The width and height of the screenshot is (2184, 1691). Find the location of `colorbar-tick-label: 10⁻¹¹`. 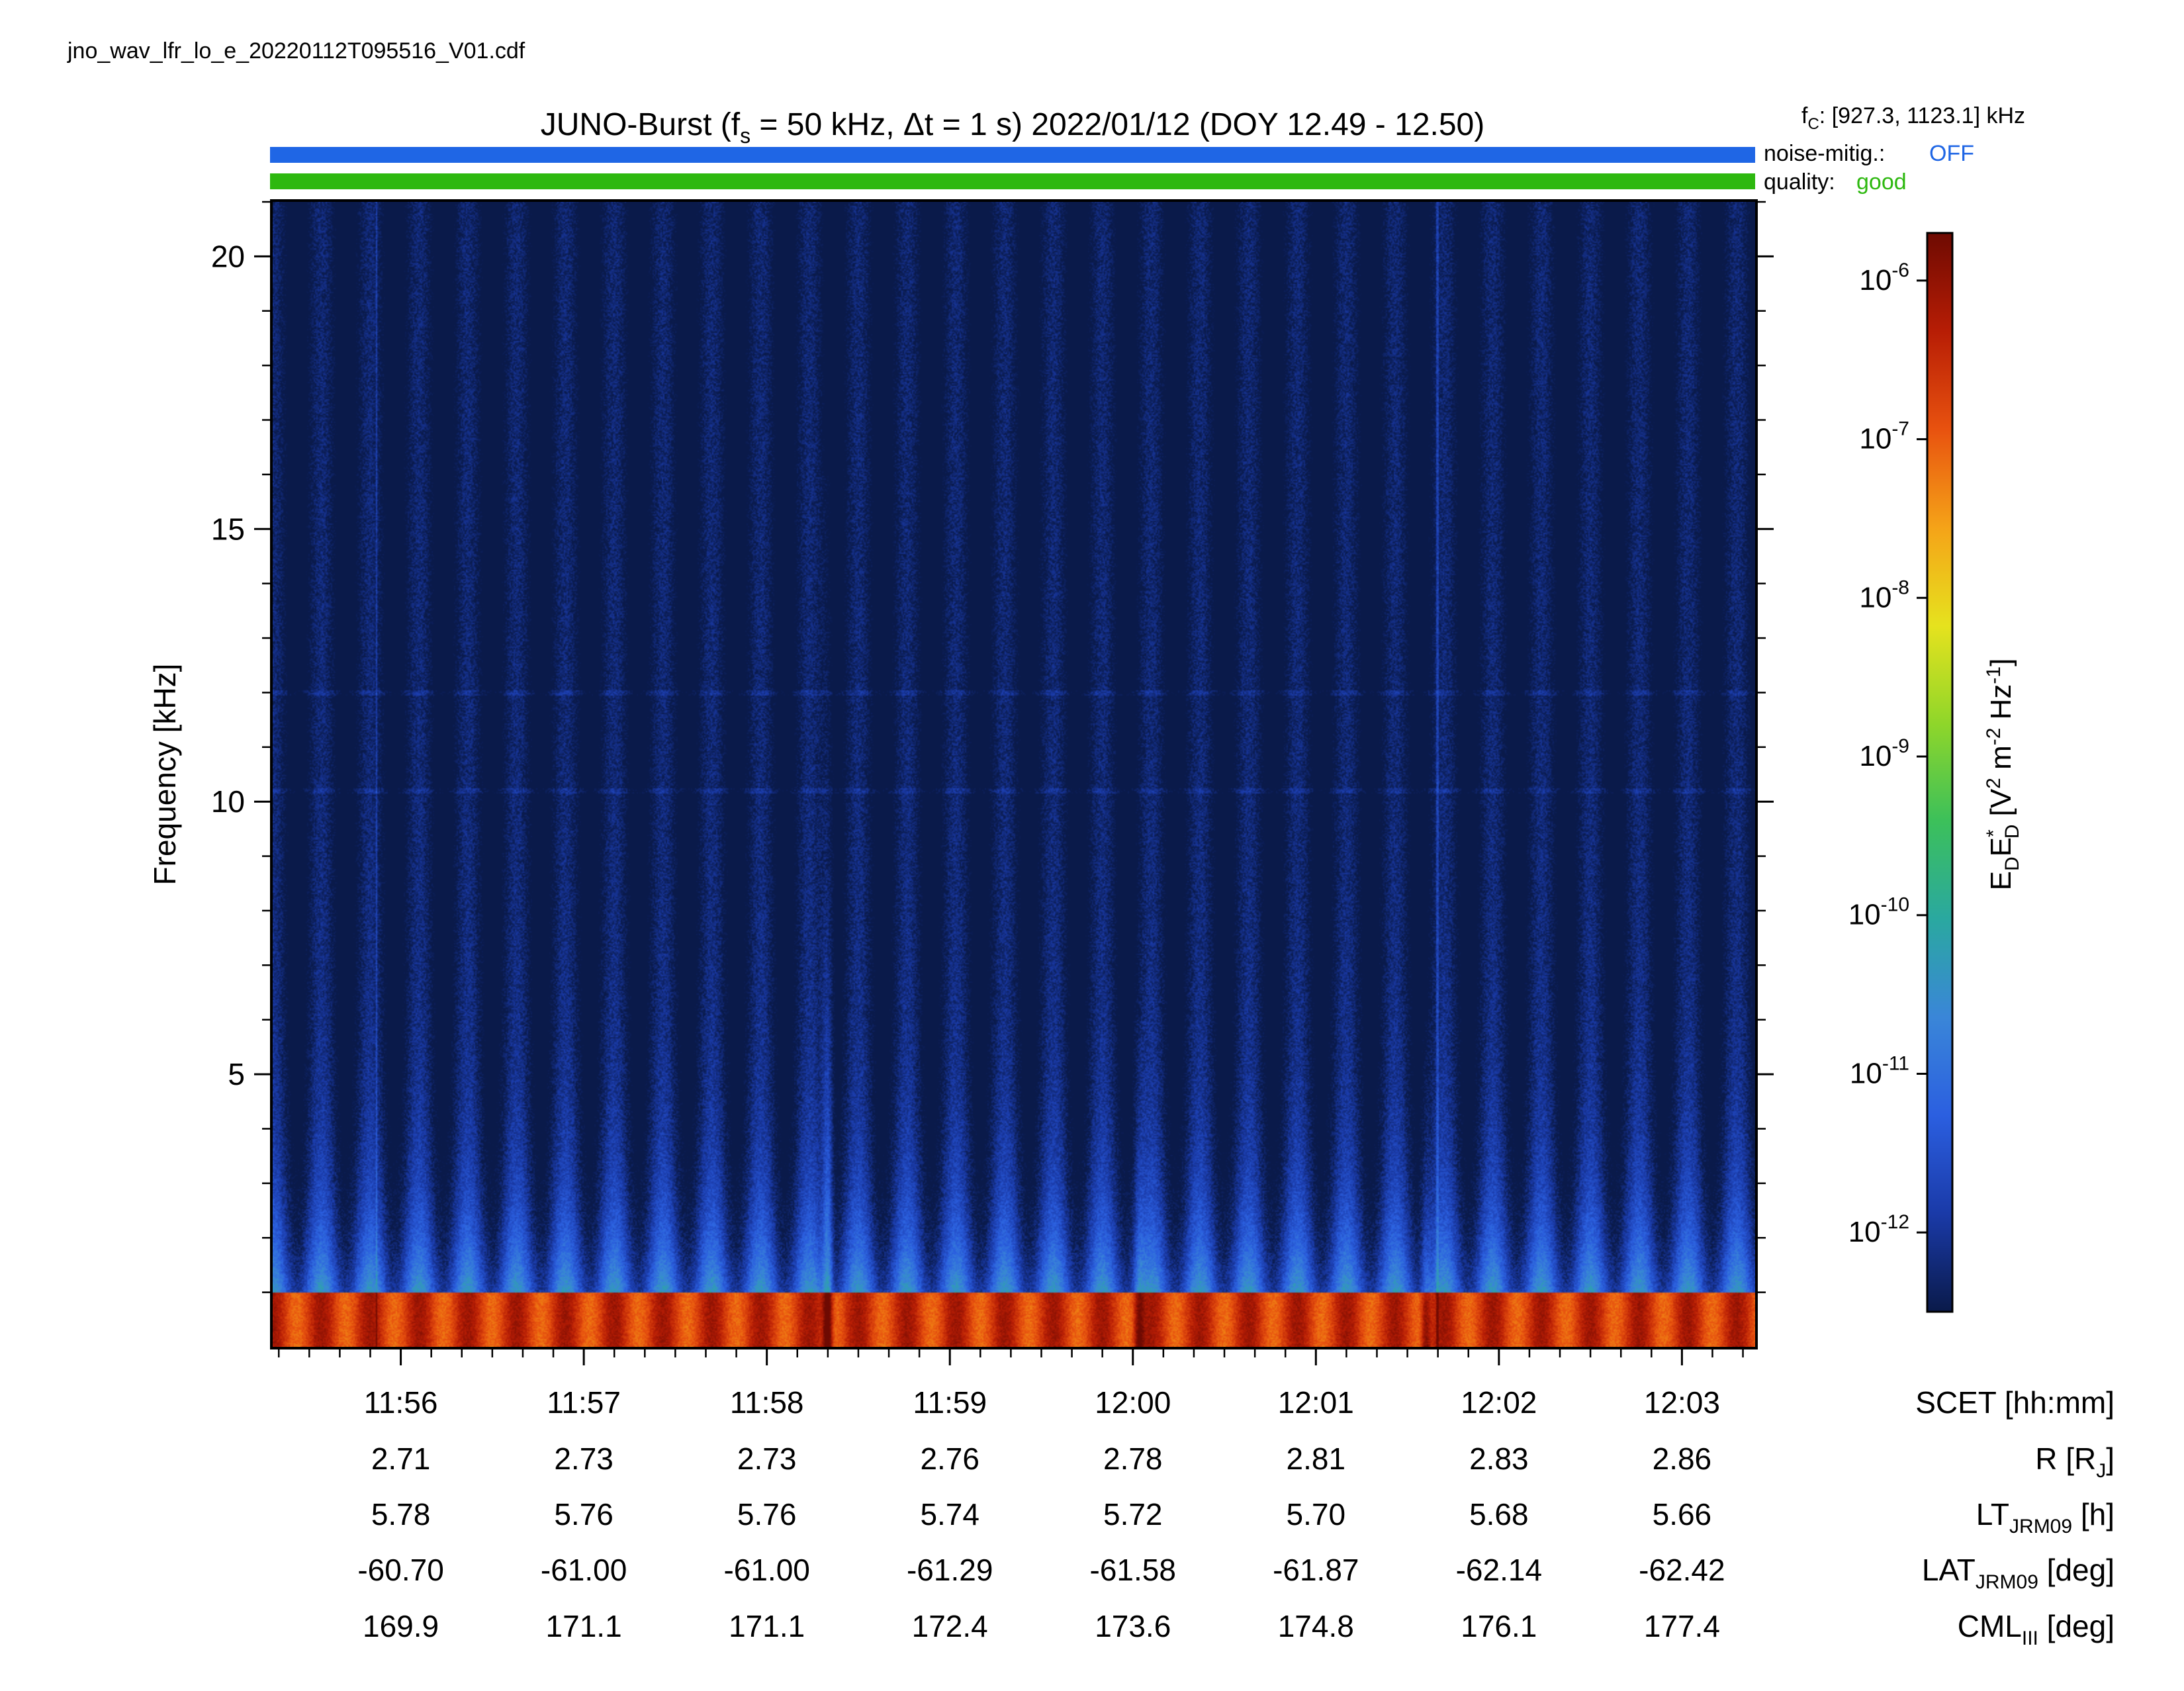

colorbar-tick-label: 10⁻¹¹ is located at coordinates (1880, 1070).